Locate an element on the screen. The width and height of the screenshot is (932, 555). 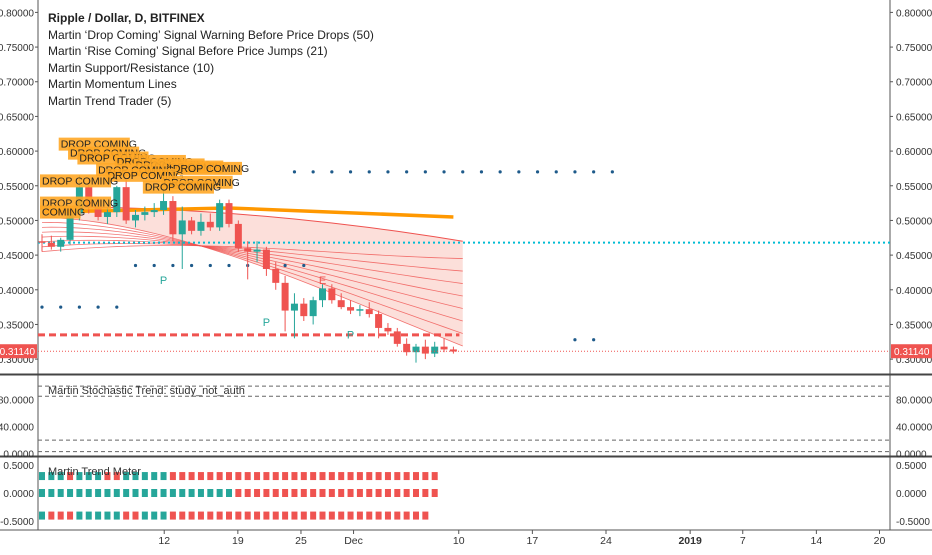
indicator-momentum-lines: Martin Momentum Lines is located at coordinates (112, 84).